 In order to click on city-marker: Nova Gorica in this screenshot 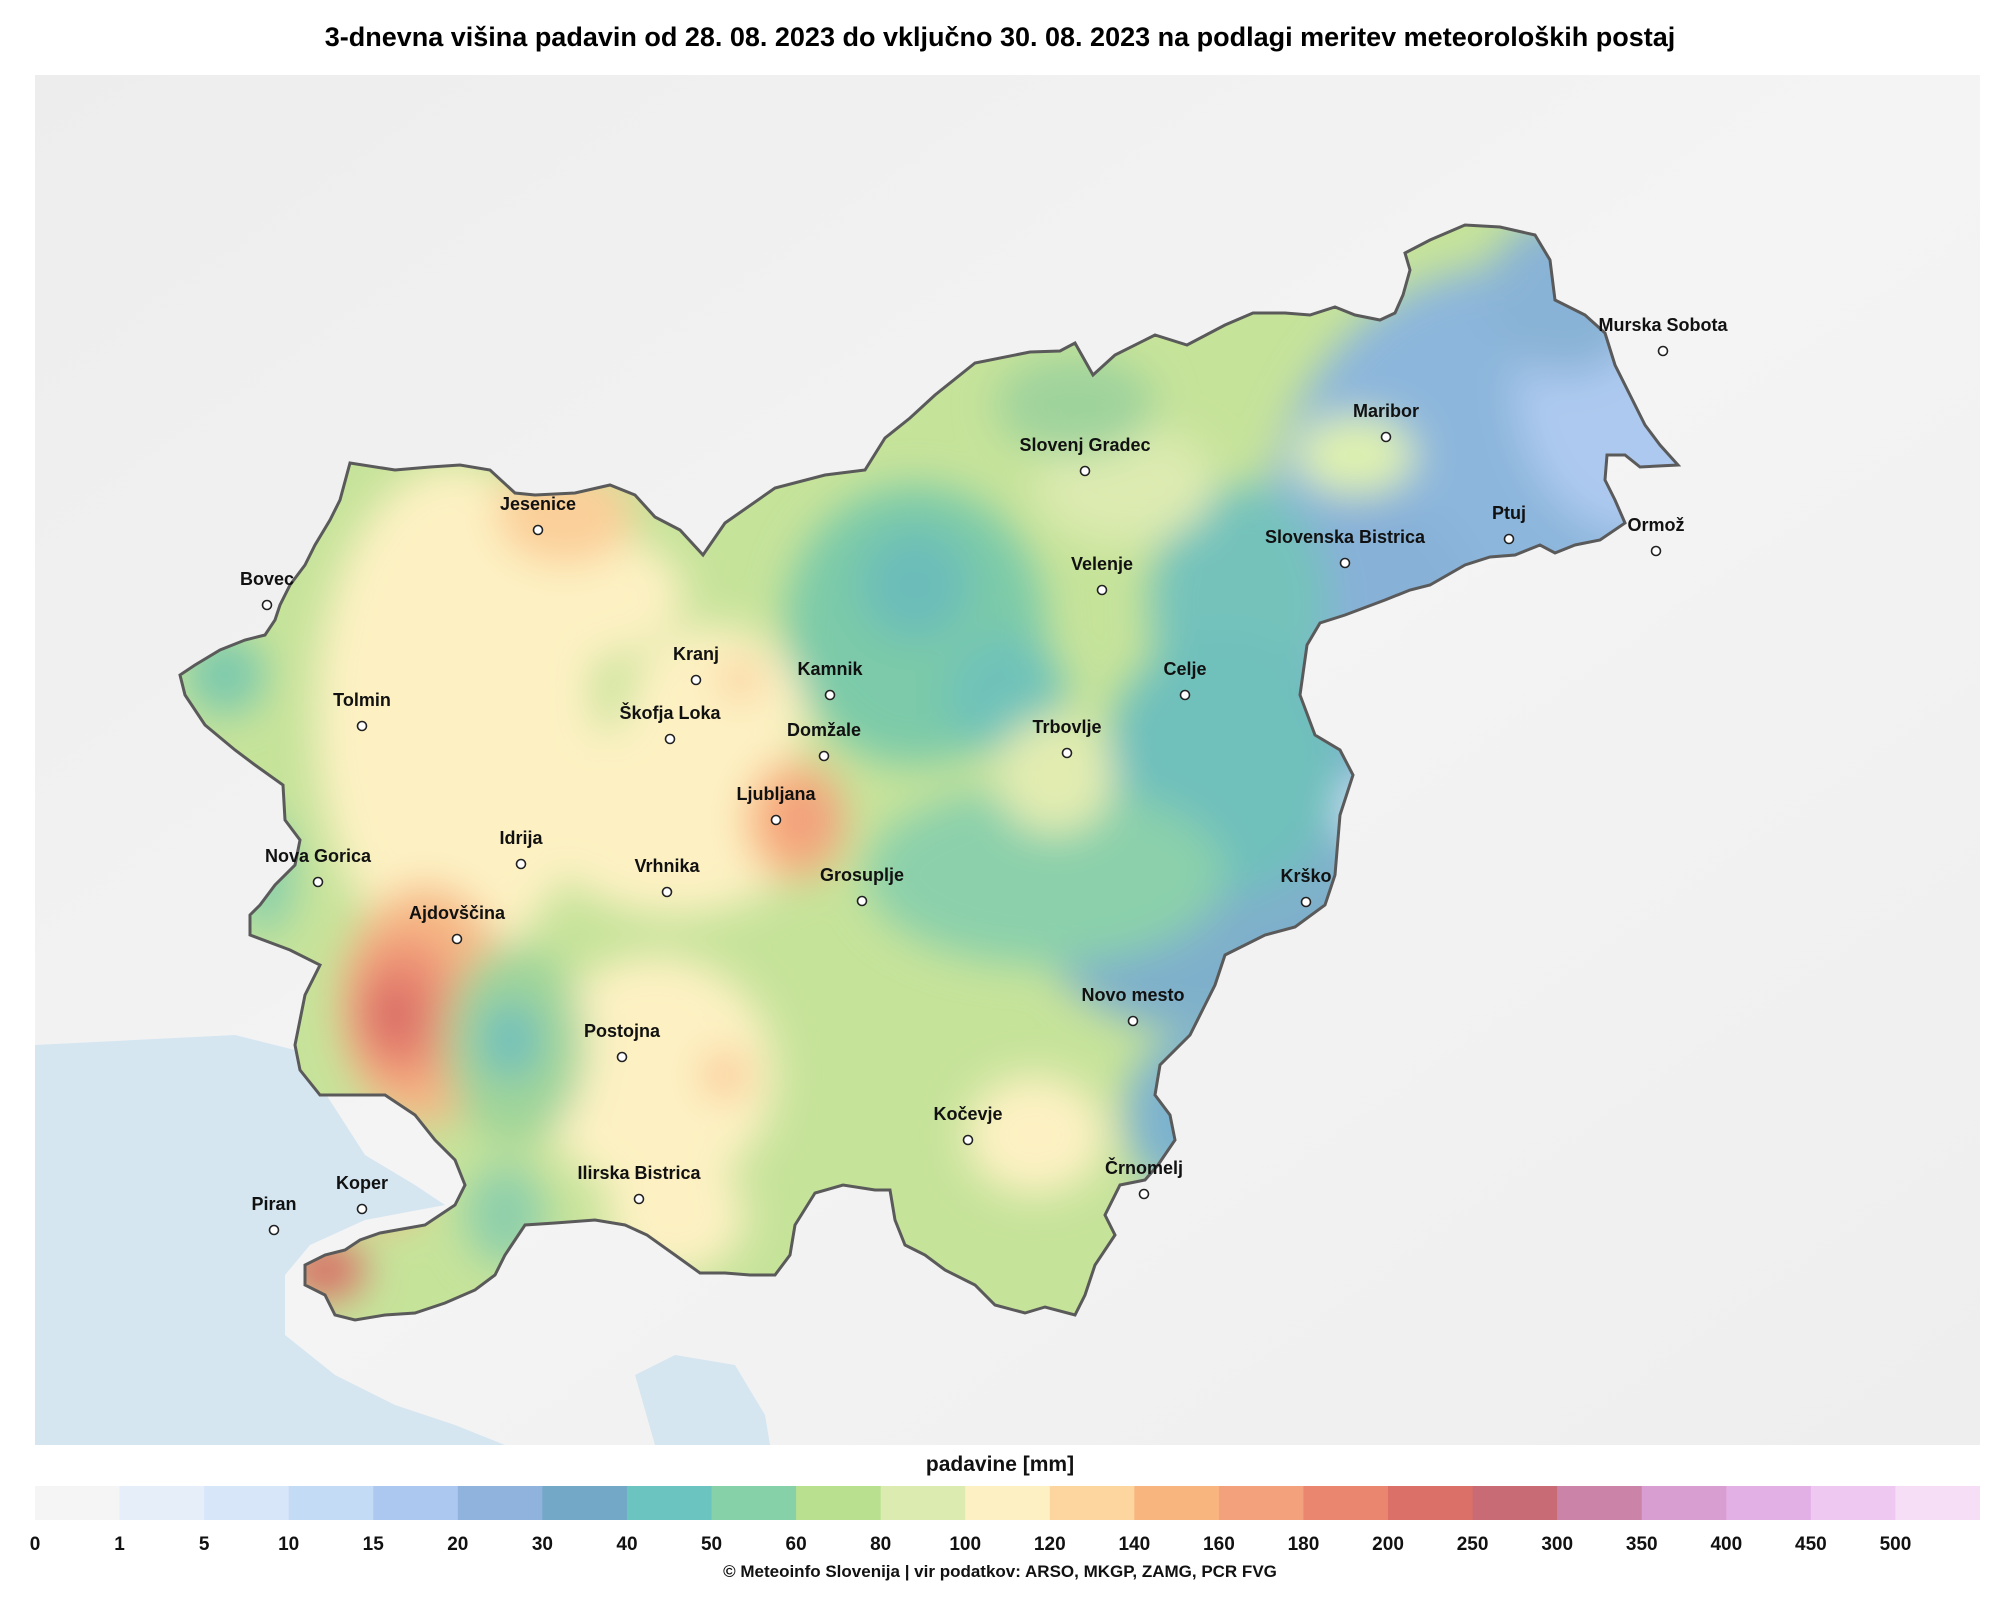, I will do `click(318, 867)`.